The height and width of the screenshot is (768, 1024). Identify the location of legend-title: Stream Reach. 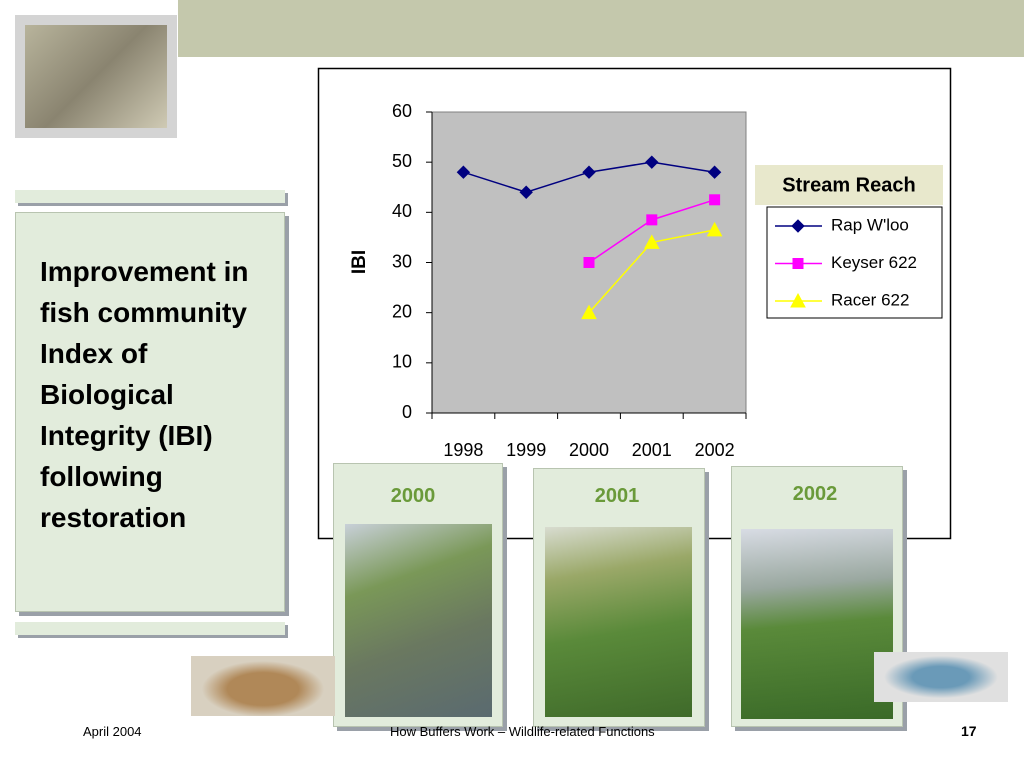
(848, 185).